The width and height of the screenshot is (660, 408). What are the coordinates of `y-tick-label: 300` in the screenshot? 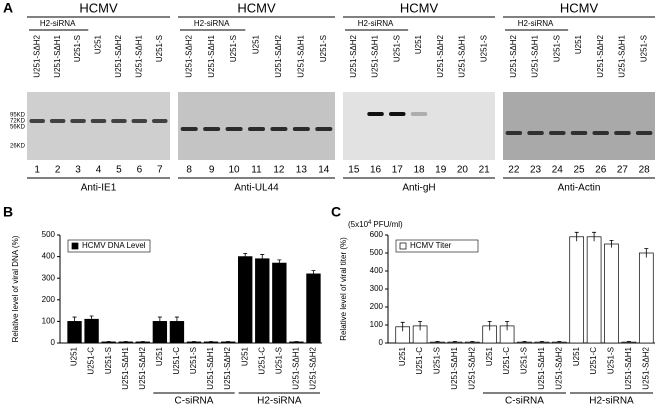 It's located at (377, 288).